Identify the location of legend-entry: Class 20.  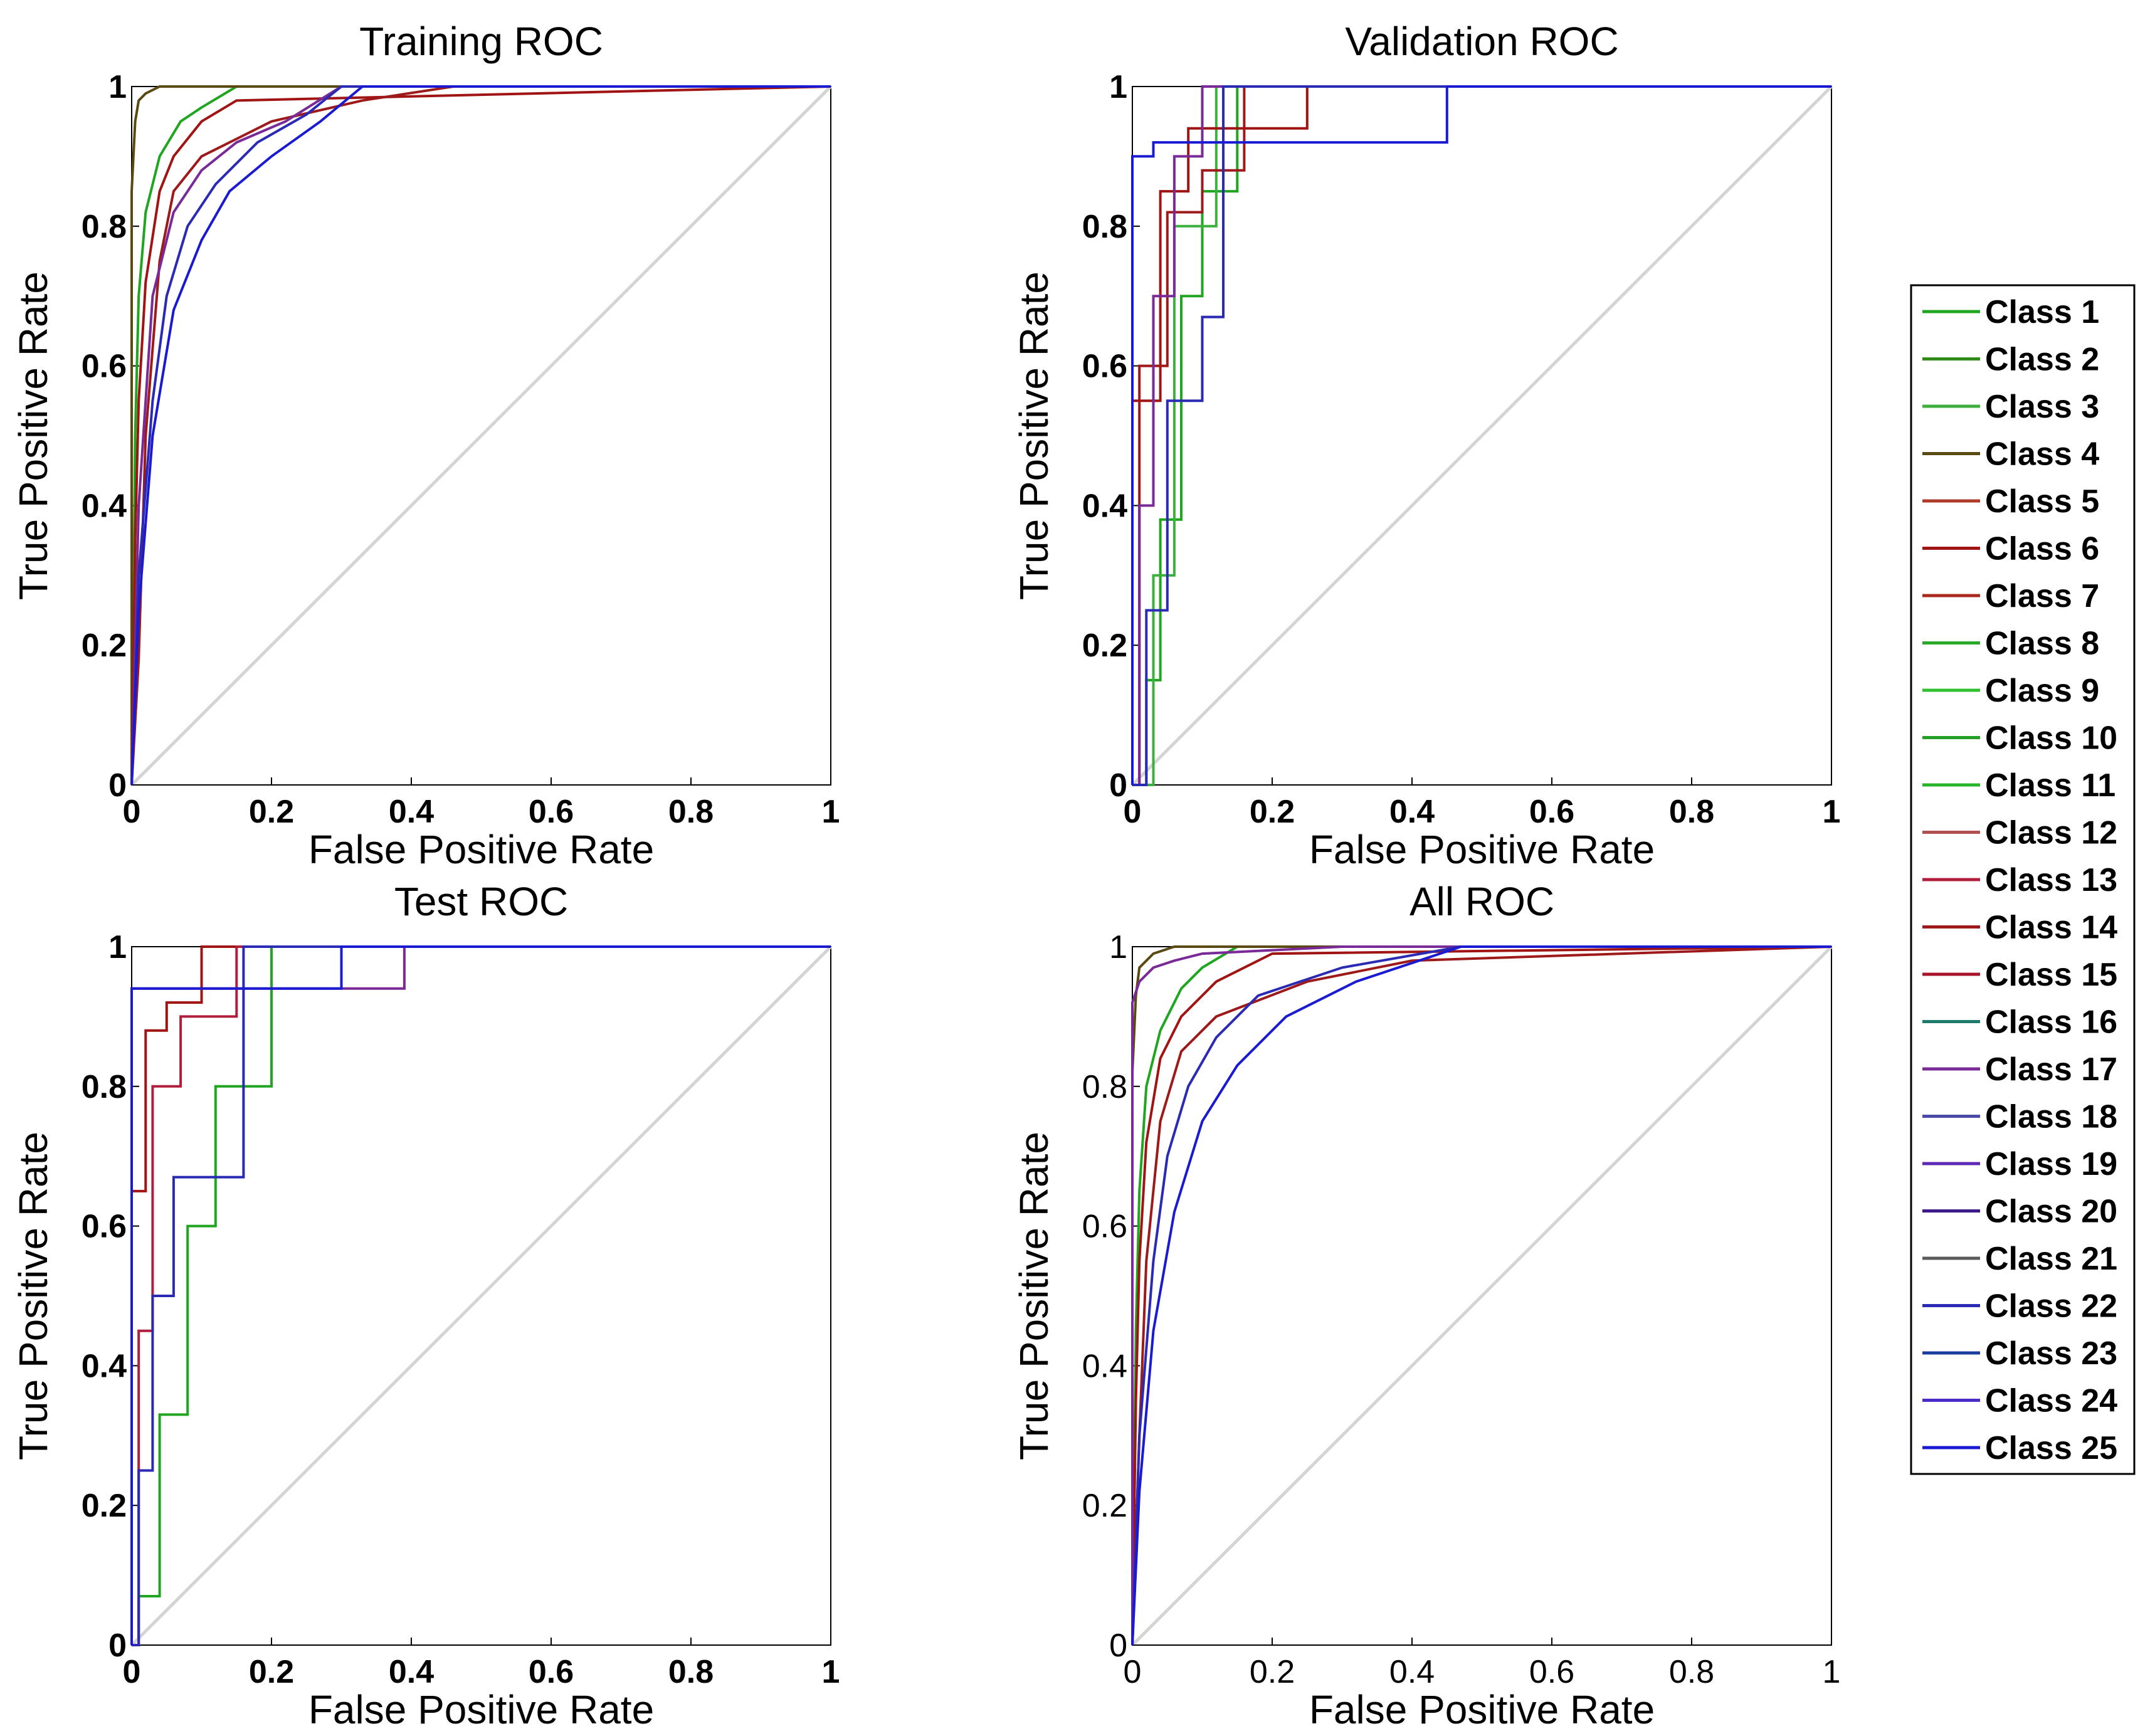
(2019, 1212).